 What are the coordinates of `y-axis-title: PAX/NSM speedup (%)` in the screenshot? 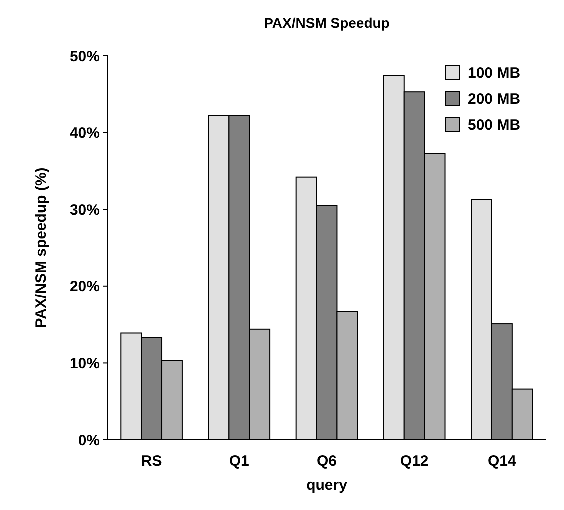 It's located at (41, 248).